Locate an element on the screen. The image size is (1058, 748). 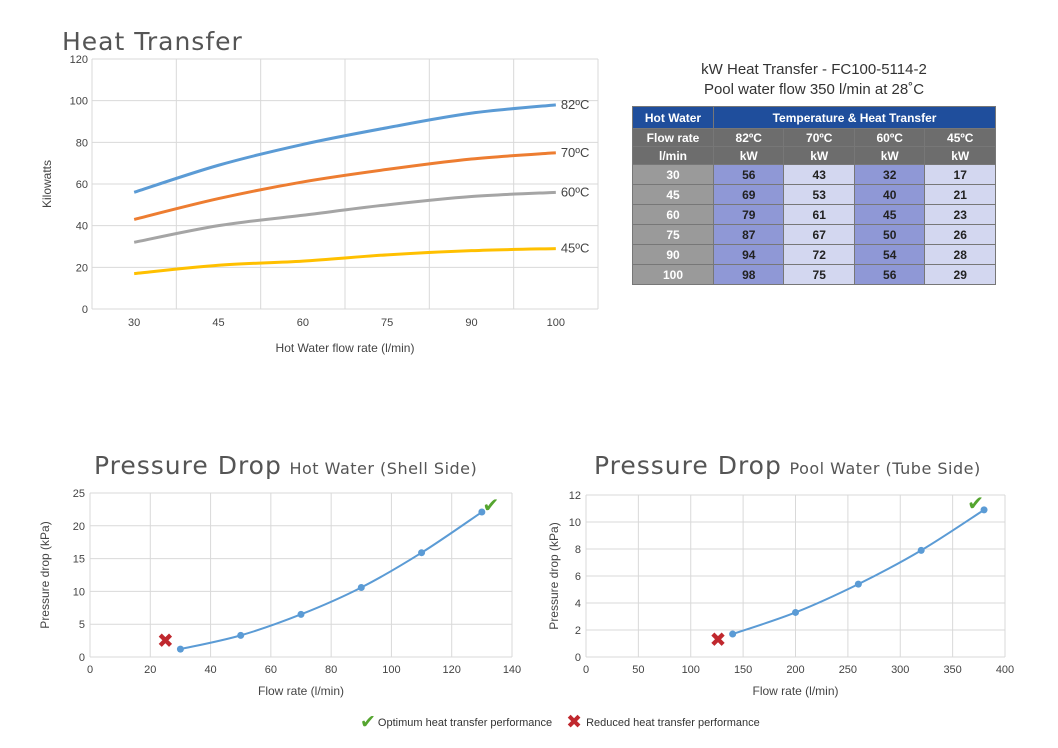
table-row: 75 87 67 50 26 is located at coordinates (814, 234).